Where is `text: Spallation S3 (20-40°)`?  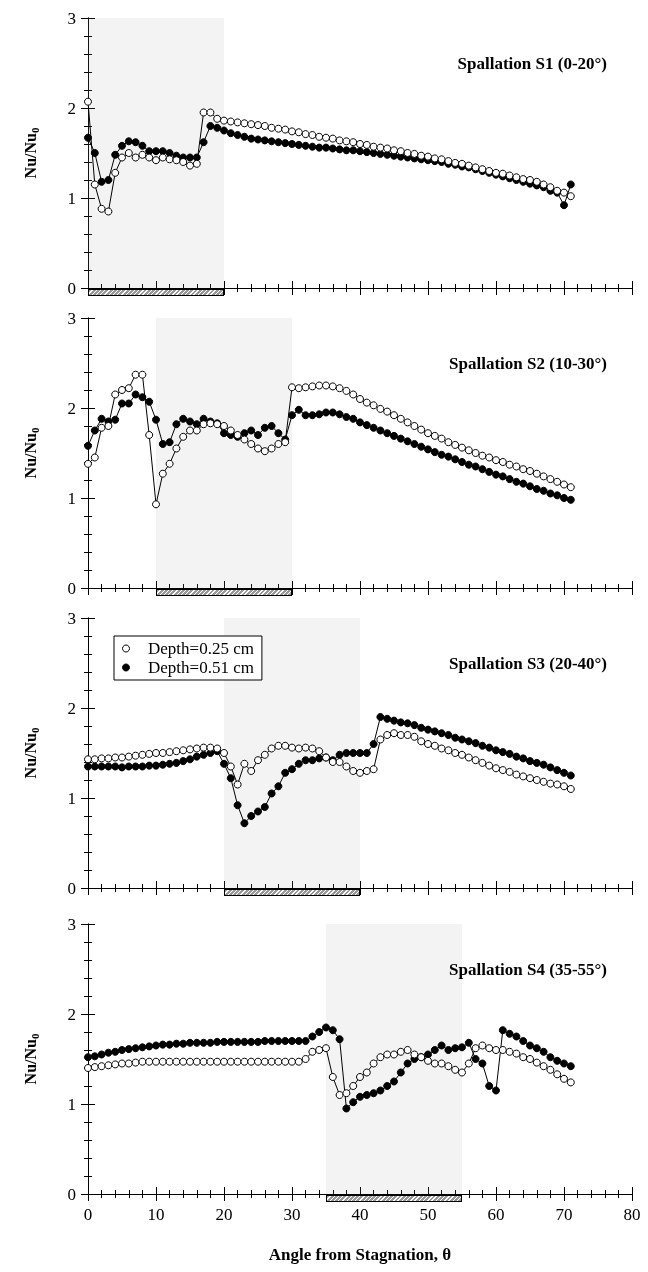 text: Spallation S3 (20-40°) is located at coordinates (528, 663).